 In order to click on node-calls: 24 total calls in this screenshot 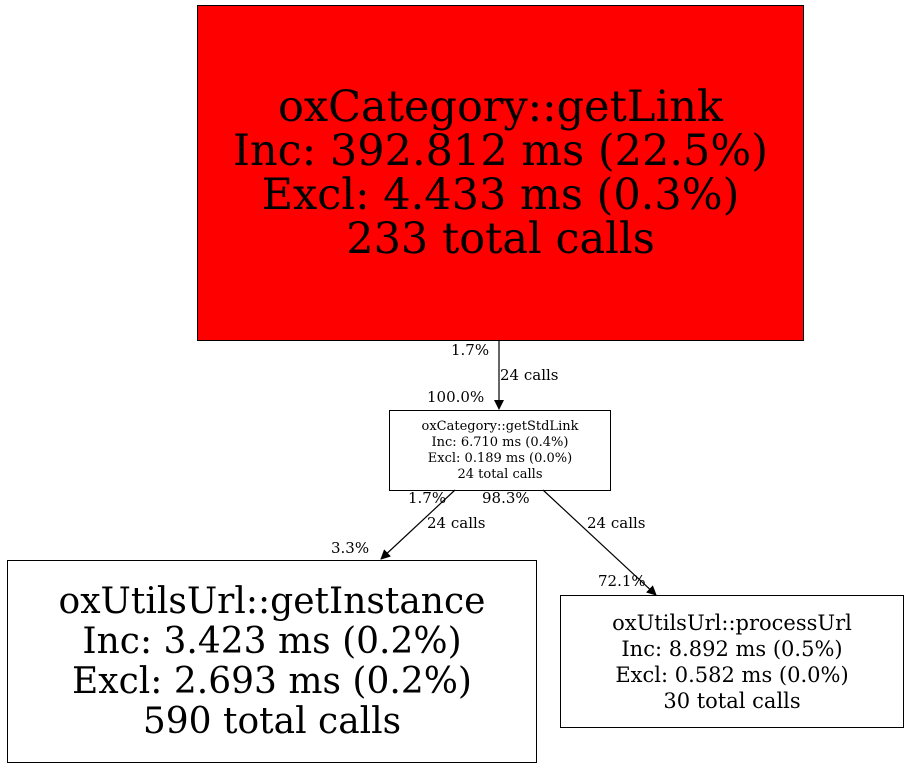, I will do `click(500, 474)`.